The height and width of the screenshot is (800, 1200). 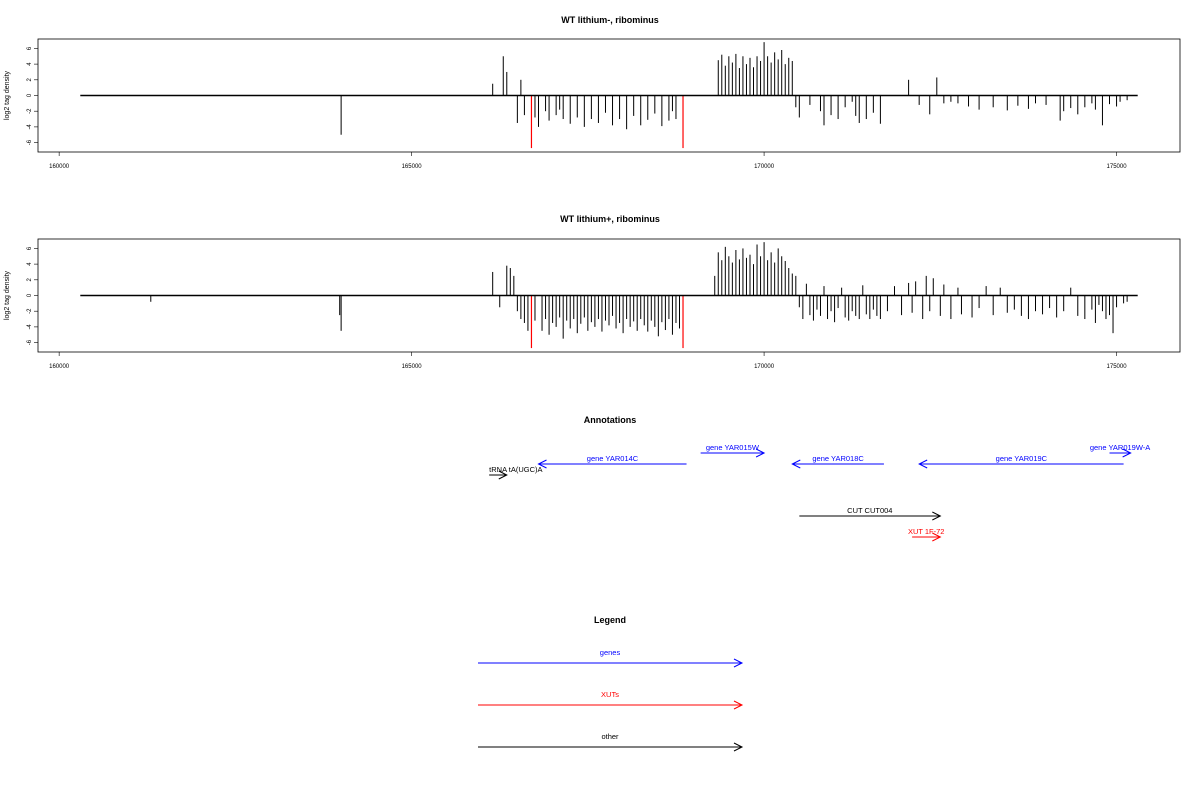 What do you see at coordinates (1022, 458) in the screenshot?
I see `annotation-label: gene YAR019C` at bounding box center [1022, 458].